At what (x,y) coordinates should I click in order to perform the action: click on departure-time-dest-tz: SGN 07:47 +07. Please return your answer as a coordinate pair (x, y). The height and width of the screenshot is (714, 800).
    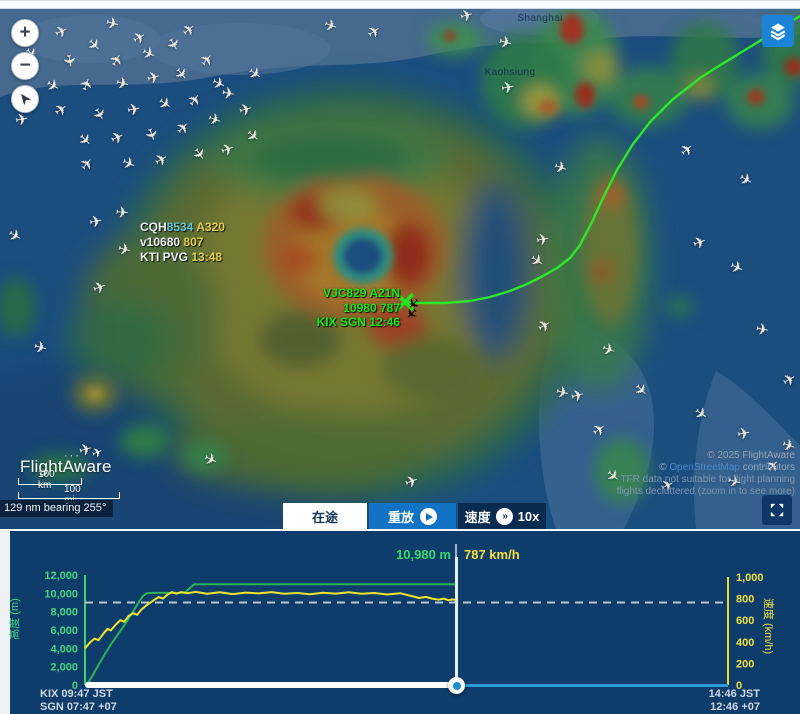
    Looking at the image, I should click on (78, 707).